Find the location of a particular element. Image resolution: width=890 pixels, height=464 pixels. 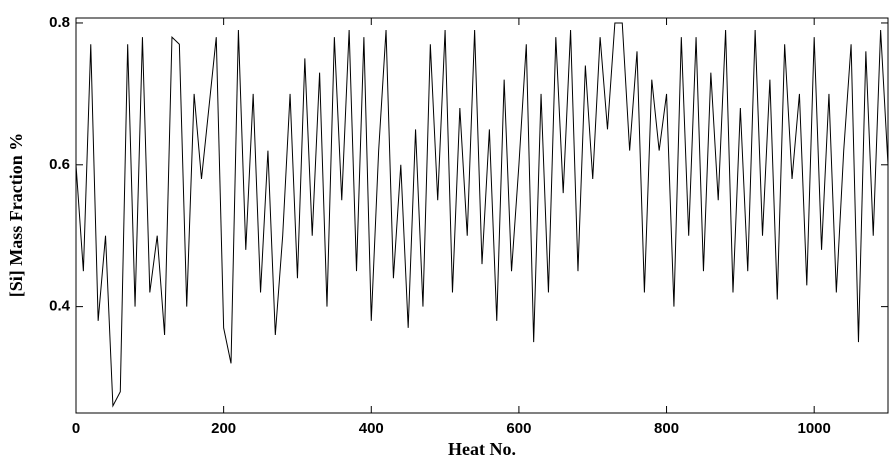

y-tick-label: 0.4 is located at coordinates (60, 306).